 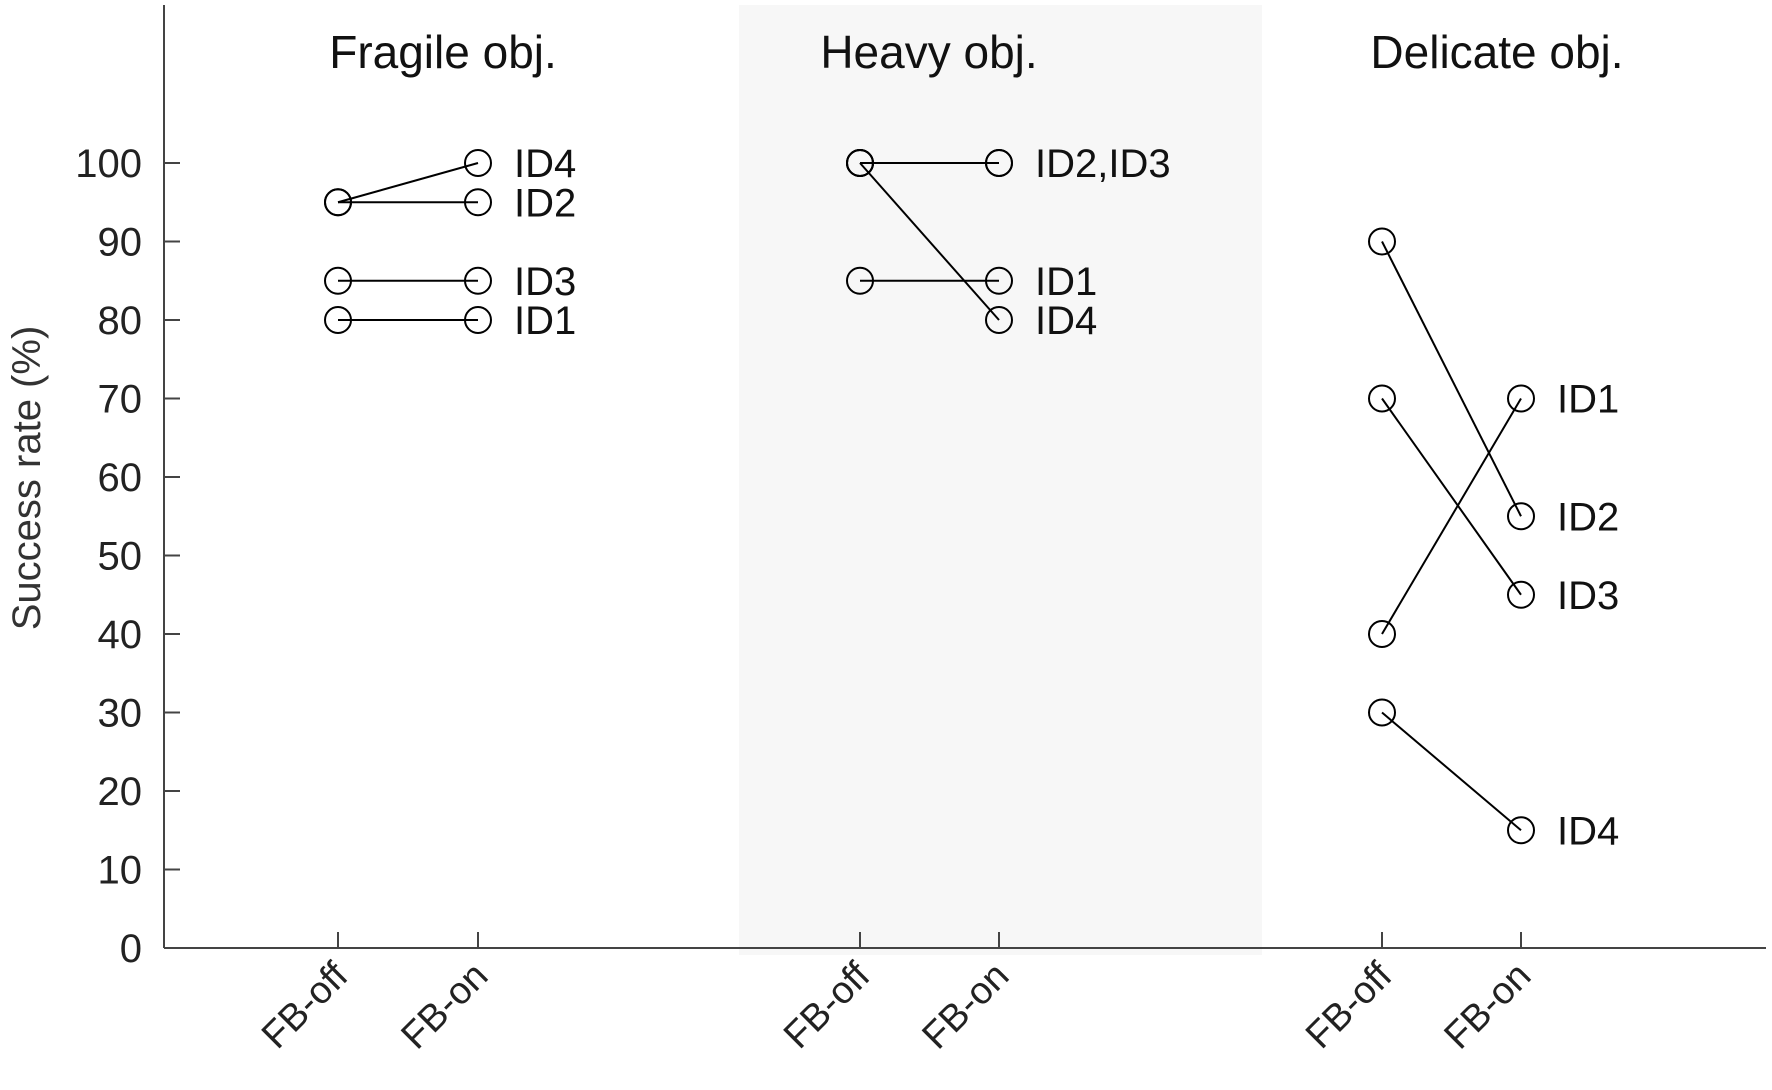 What do you see at coordinates (120, 871) in the screenshot?
I see `y-tick-label: 10` at bounding box center [120, 871].